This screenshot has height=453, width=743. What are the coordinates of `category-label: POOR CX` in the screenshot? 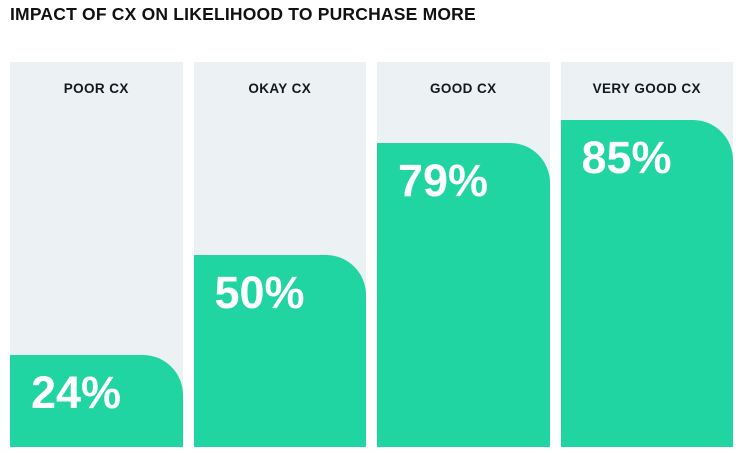 It's located at (96, 88).